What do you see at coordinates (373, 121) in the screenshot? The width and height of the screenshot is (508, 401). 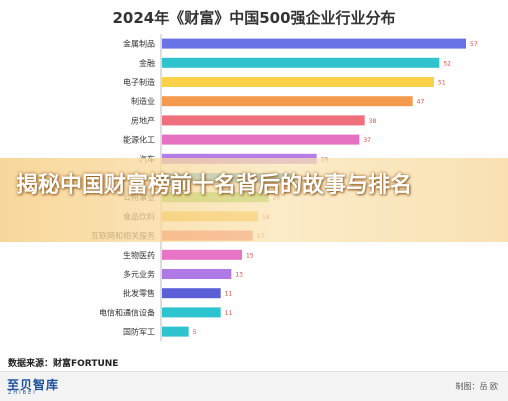 I see `data-label: 38` at bounding box center [373, 121].